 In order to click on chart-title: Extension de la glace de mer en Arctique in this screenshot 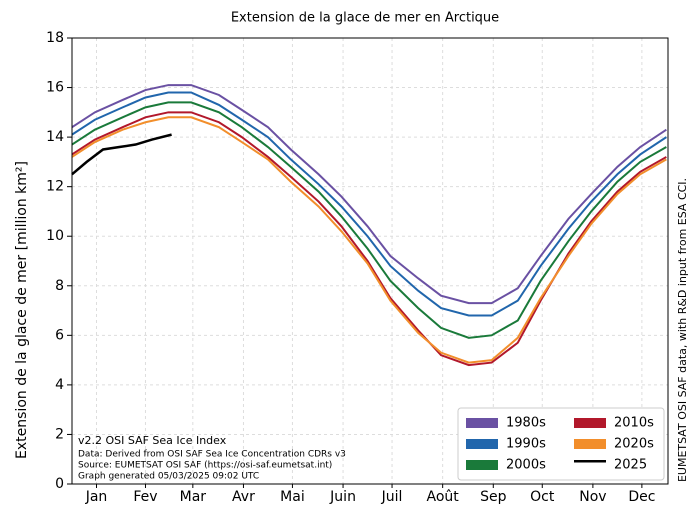, I will do `click(365, 18)`.